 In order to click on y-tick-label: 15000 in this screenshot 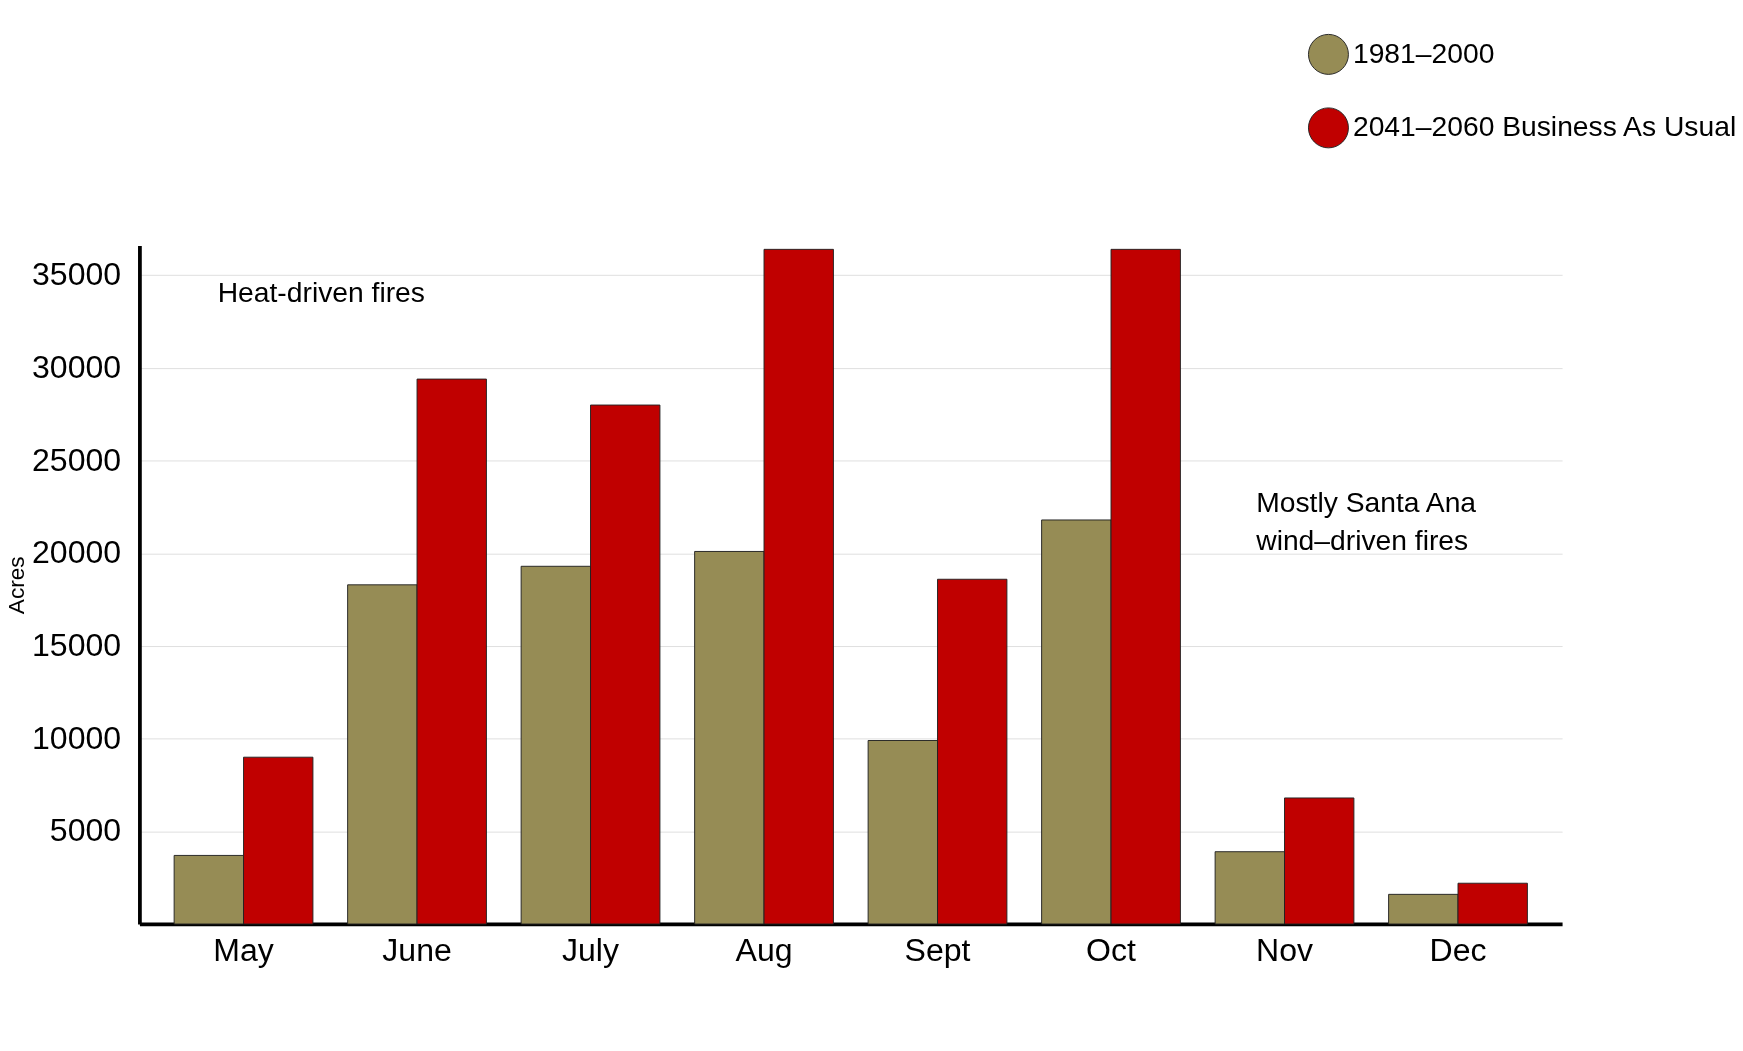, I will do `click(77, 644)`.